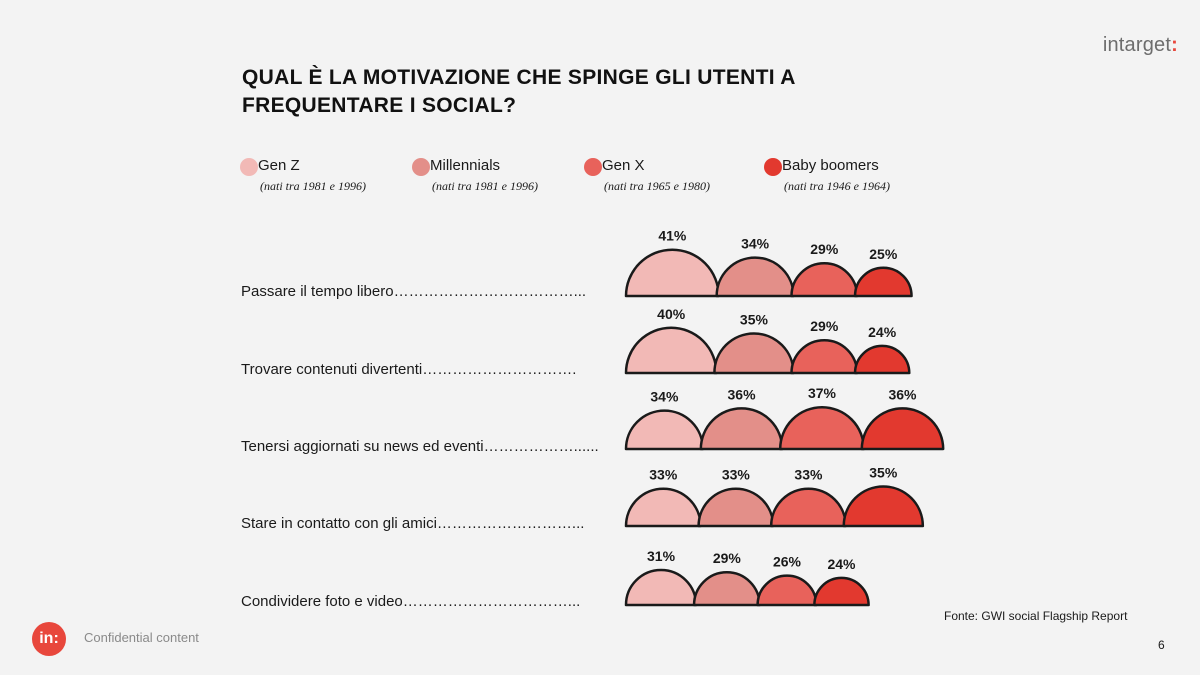 The image size is (1200, 675). What do you see at coordinates (754, 319) in the screenshot?
I see `value-label-millennials: 35%` at bounding box center [754, 319].